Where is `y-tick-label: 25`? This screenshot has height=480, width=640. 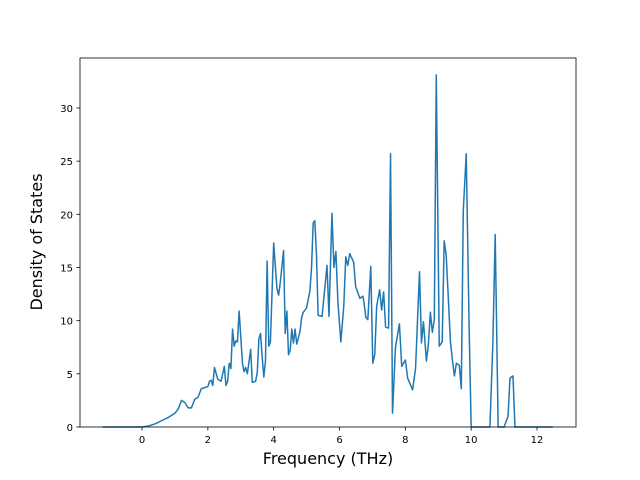
y-tick-label: 25 is located at coordinates (66, 162).